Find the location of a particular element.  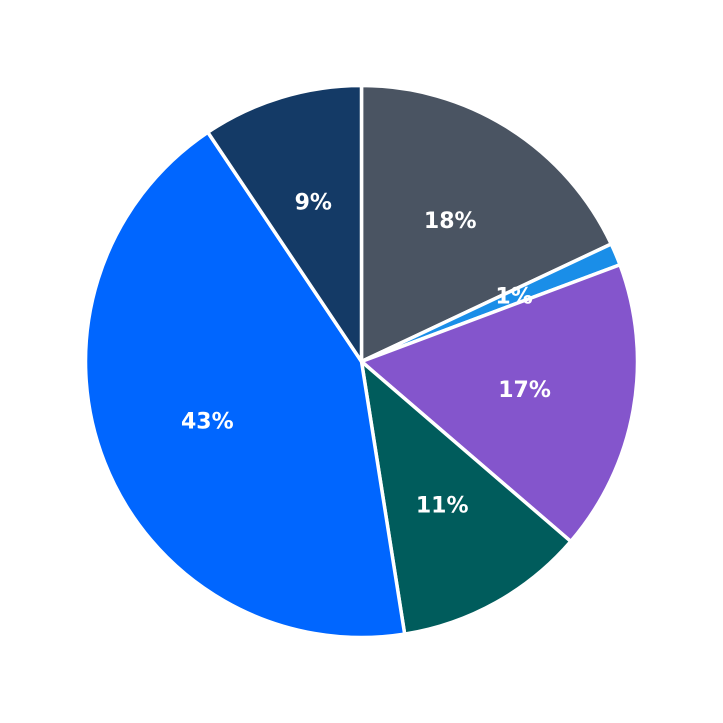

pie-slice-label-5: 9% is located at coordinates (313, 203).